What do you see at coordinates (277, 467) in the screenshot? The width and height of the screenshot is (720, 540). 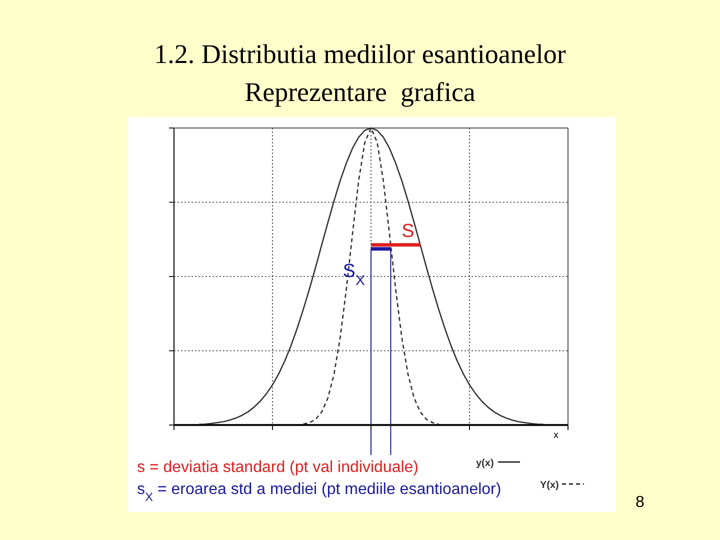 I see `text: s = deviatia standard (pt val individuale)` at bounding box center [277, 467].